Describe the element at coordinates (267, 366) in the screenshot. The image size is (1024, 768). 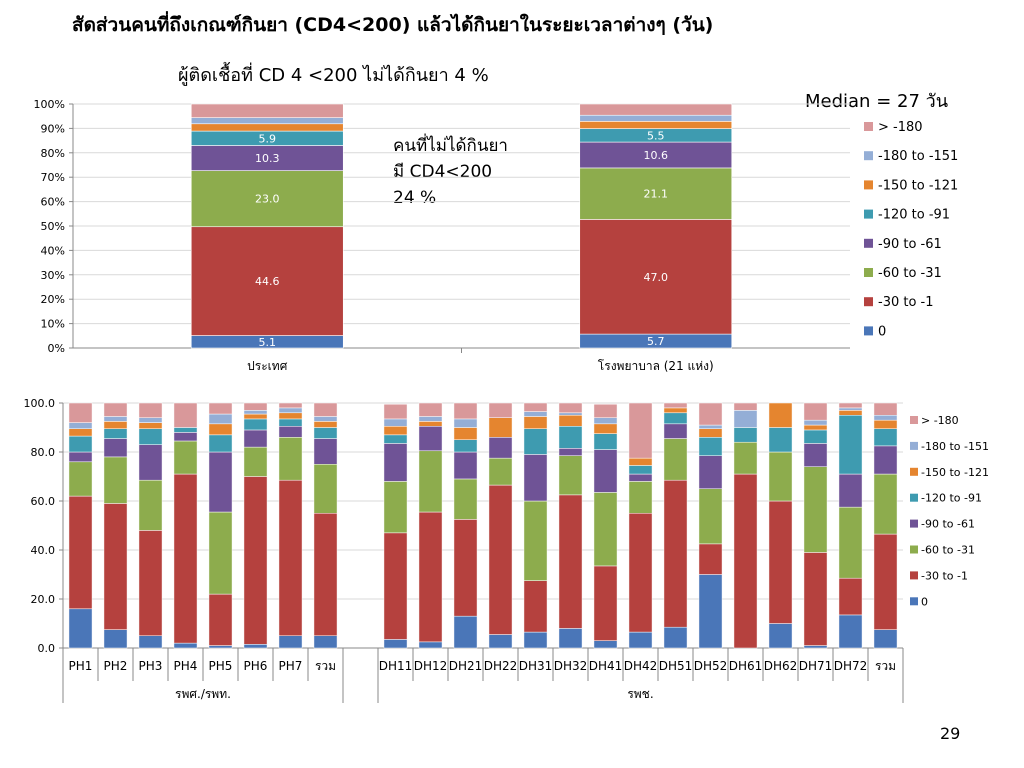
I see `x-category-label: ประเทศ` at that location.